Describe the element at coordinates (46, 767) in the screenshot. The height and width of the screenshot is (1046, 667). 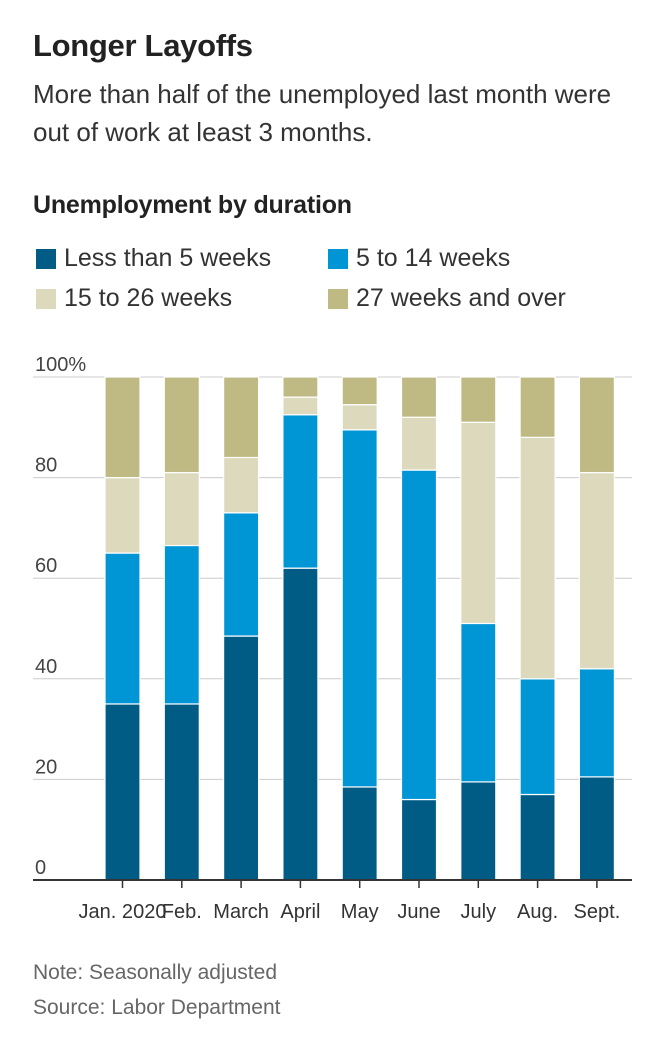
I see `y-tick-label-20: 20` at that location.